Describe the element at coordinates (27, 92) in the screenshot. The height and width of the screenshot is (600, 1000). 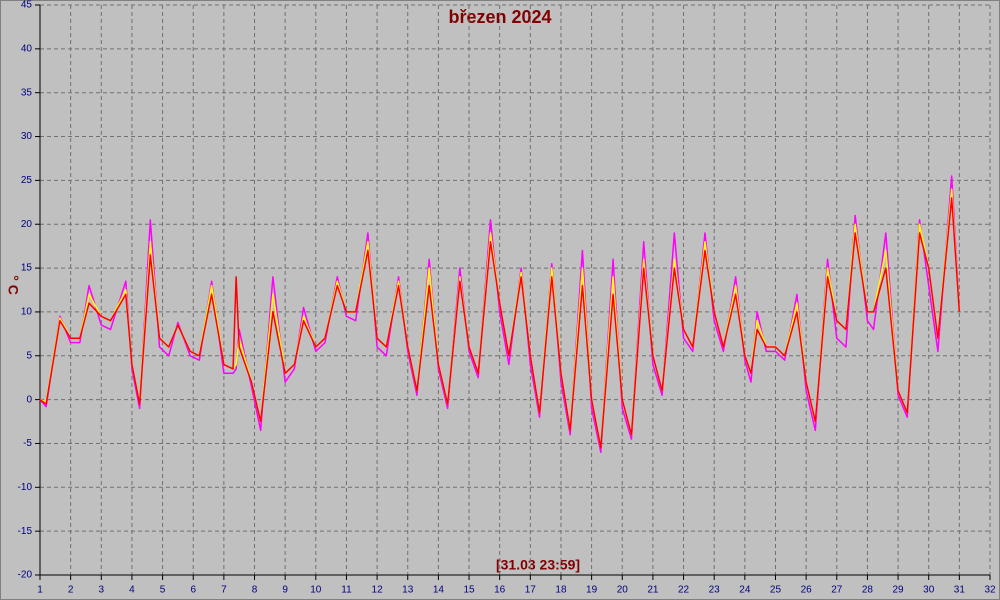
I see `y-tick-label: 35` at that location.